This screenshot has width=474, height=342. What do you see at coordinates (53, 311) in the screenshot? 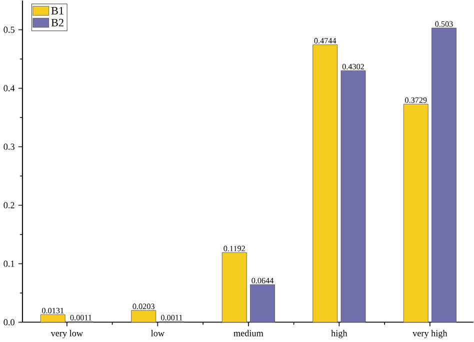
I see `data-label: 0.0131` at bounding box center [53, 311].